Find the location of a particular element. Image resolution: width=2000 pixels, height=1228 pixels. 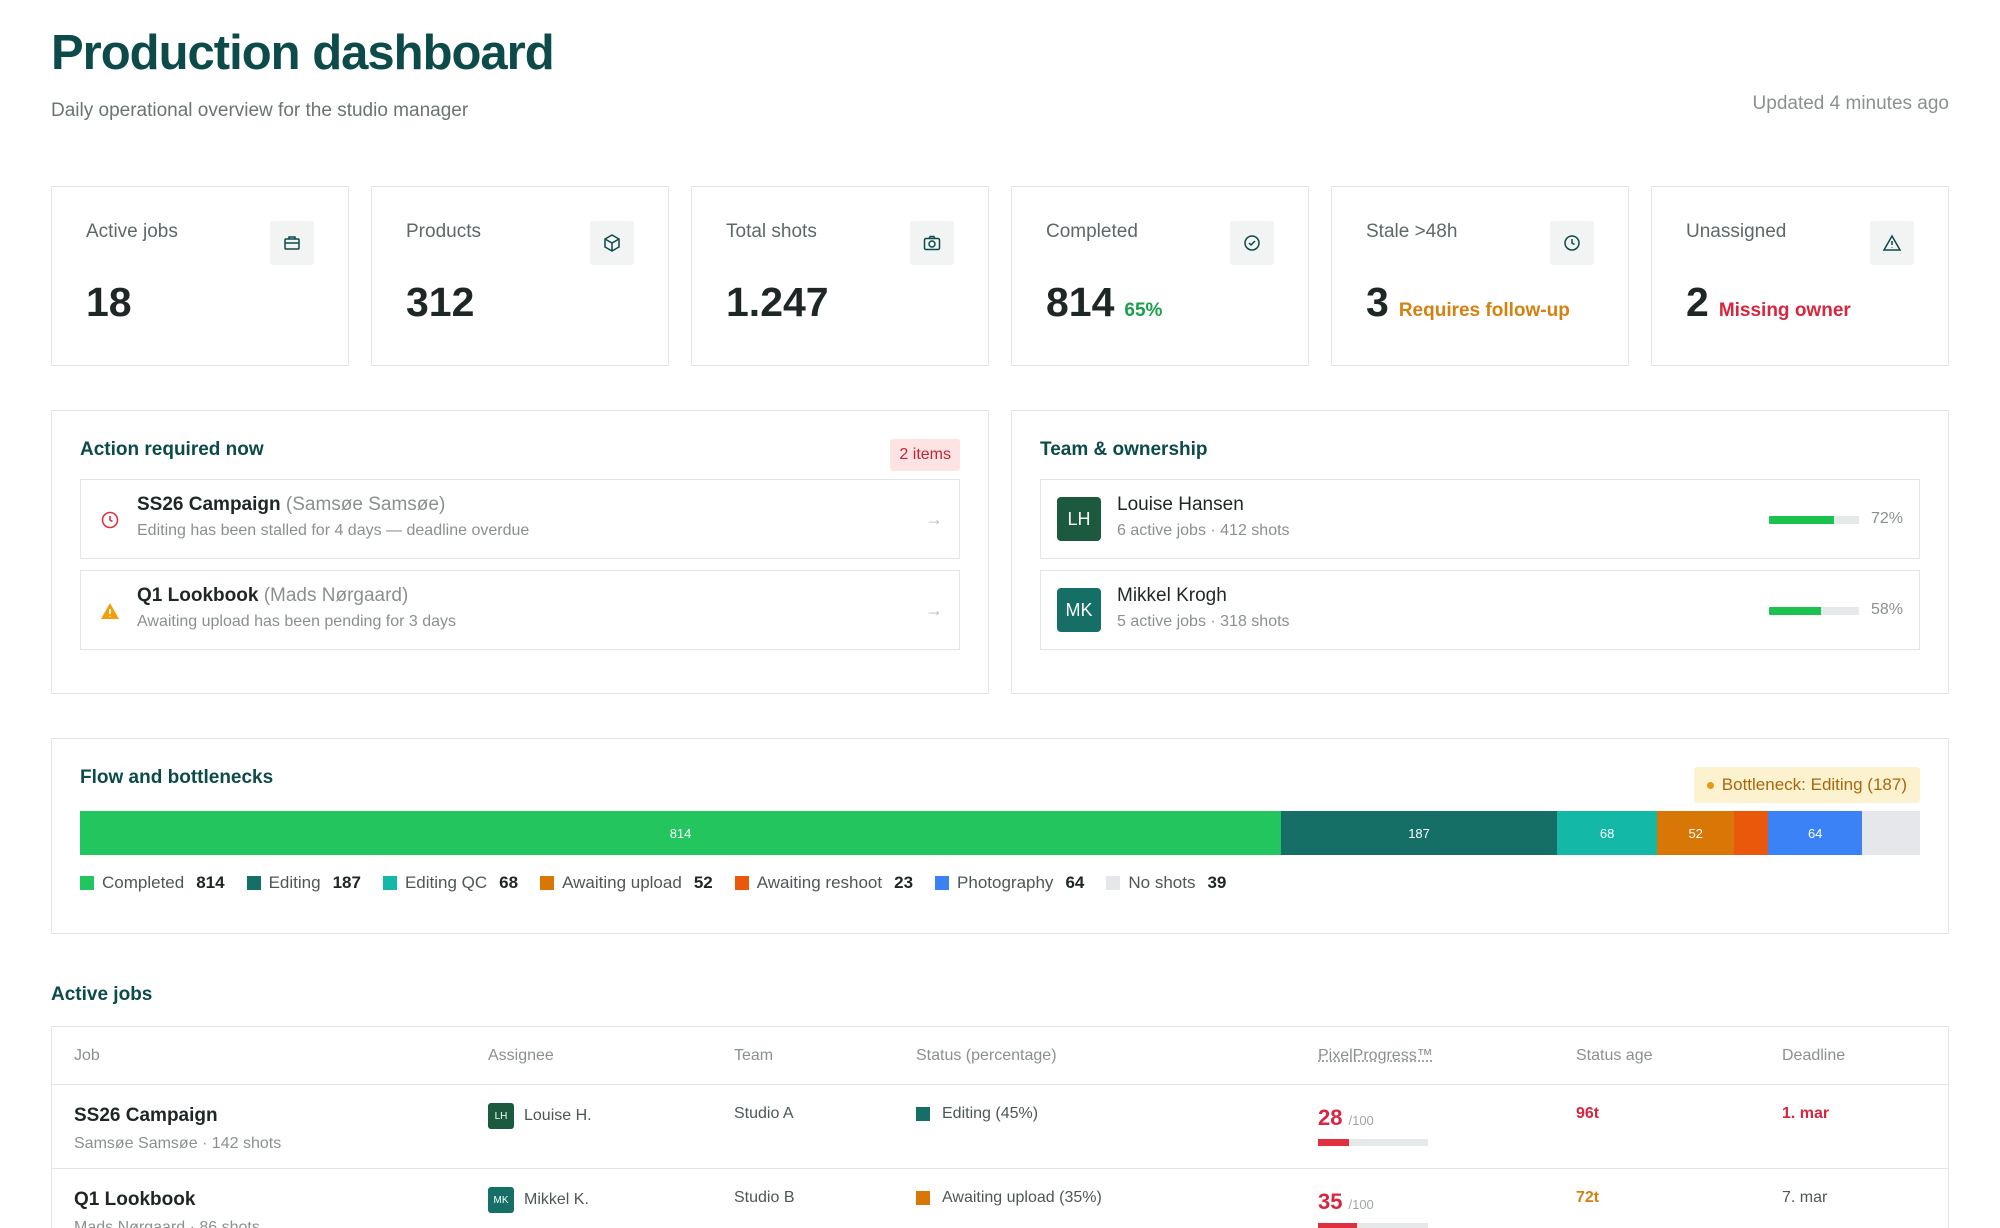

panel-title: Flow and bottlenecks is located at coordinates (177, 777).